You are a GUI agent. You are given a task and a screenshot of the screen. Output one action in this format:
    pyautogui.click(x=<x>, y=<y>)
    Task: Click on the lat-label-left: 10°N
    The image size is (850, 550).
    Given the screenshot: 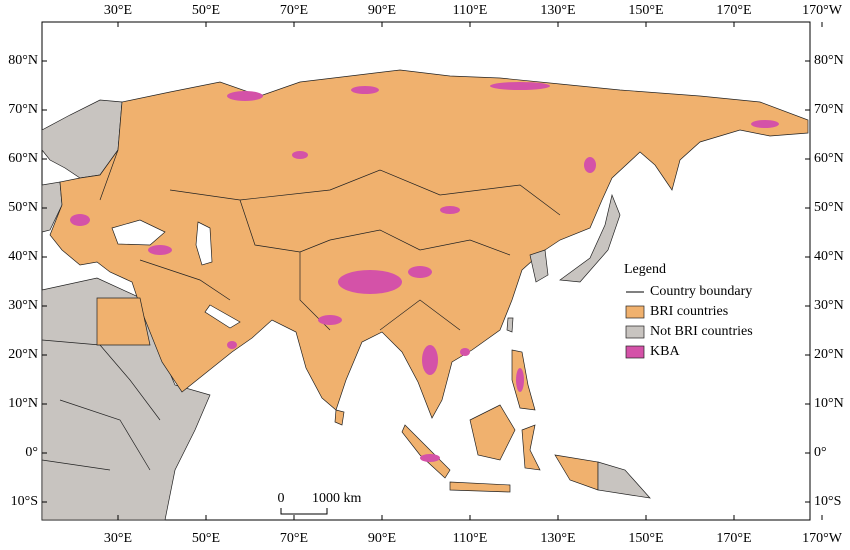 What is the action you would take?
    pyautogui.click(x=23, y=403)
    